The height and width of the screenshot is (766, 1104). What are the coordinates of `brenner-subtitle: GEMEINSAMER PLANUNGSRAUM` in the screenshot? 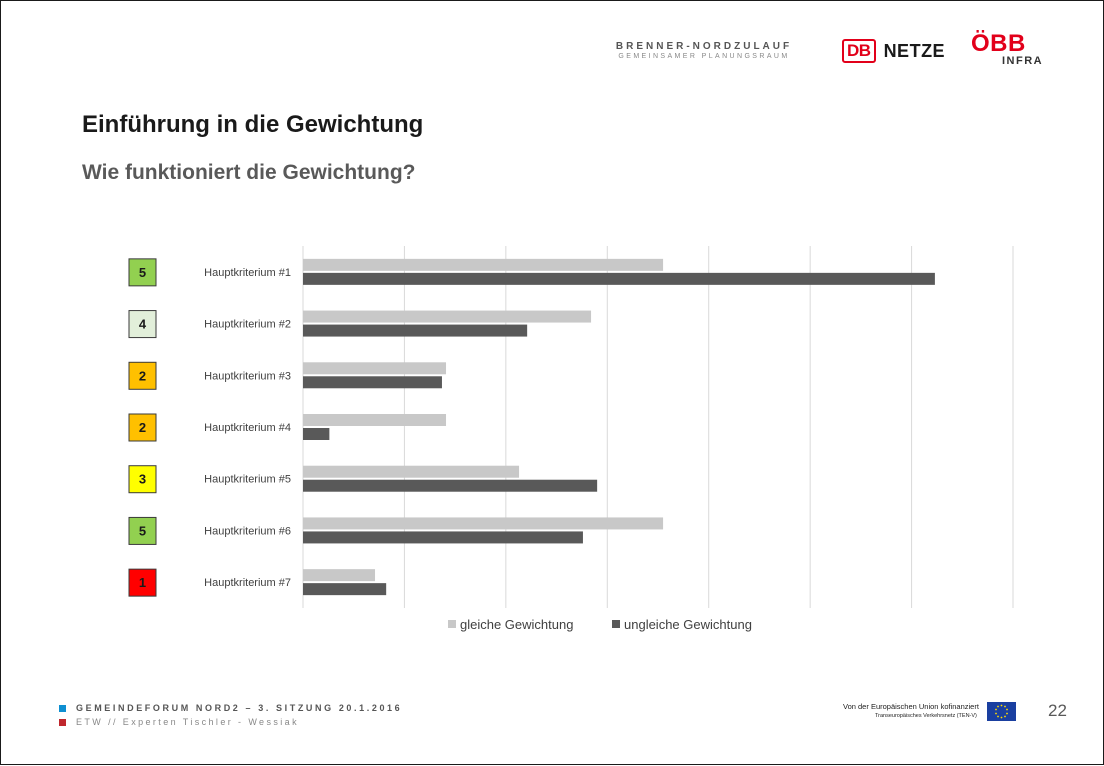 It's located at (704, 56).